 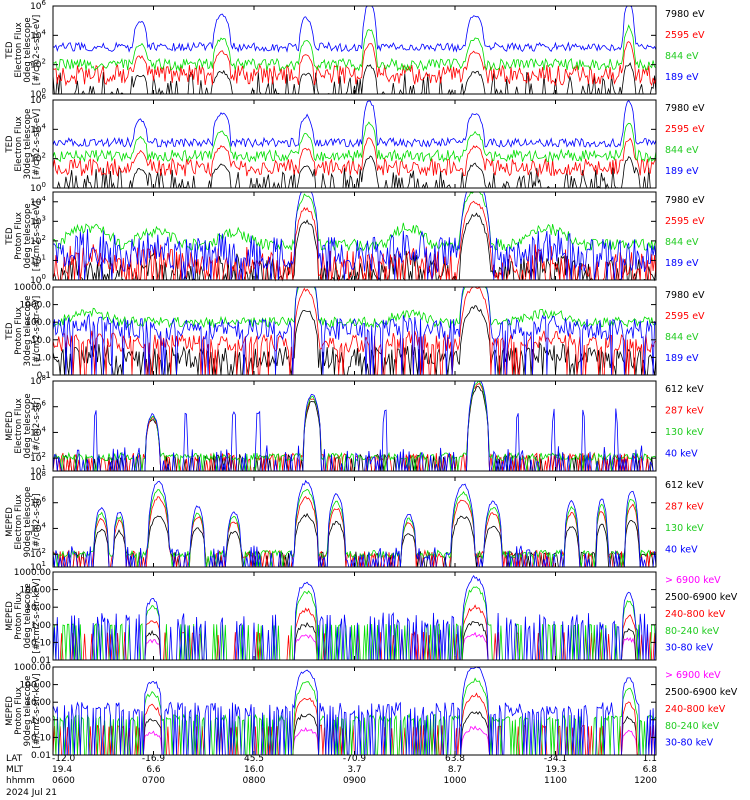 I want to click on legend-entry: 612 keV, so click(x=684, y=389).